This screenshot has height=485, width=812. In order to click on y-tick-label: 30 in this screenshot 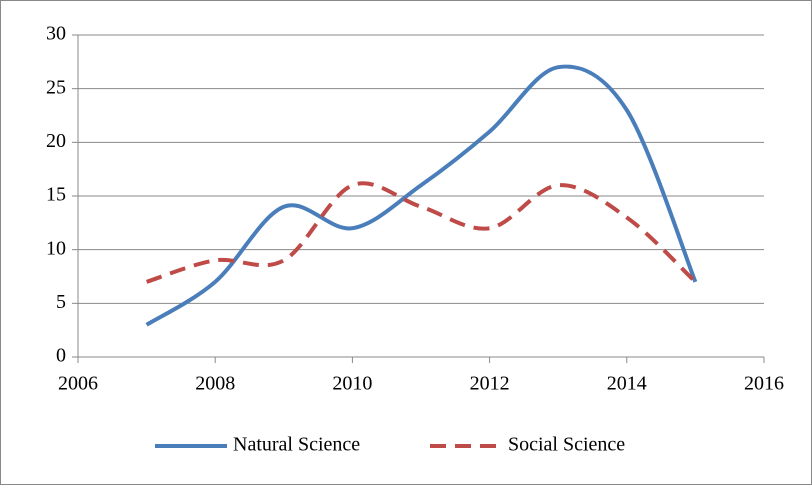, I will do `click(56, 34)`.